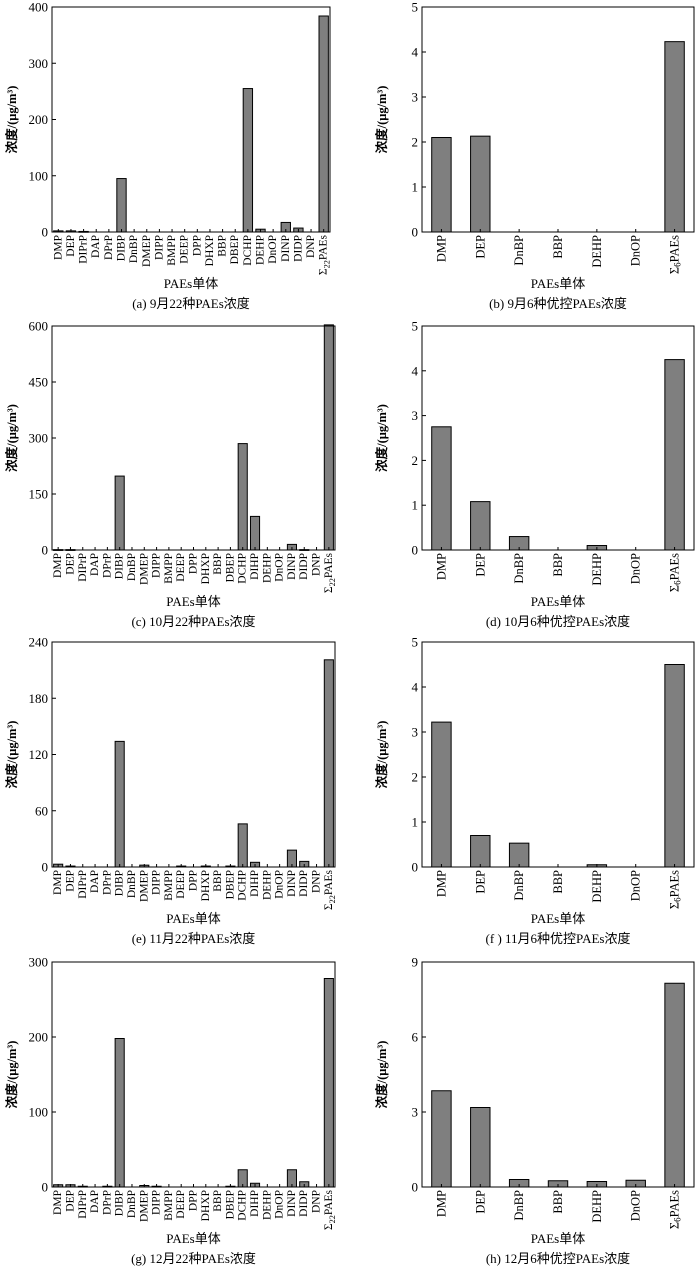 This screenshot has width=700, height=1271. What do you see at coordinates (191, 303) in the screenshot?
I see `panel-caption: (a) 9月22种PAEs浓度` at bounding box center [191, 303].